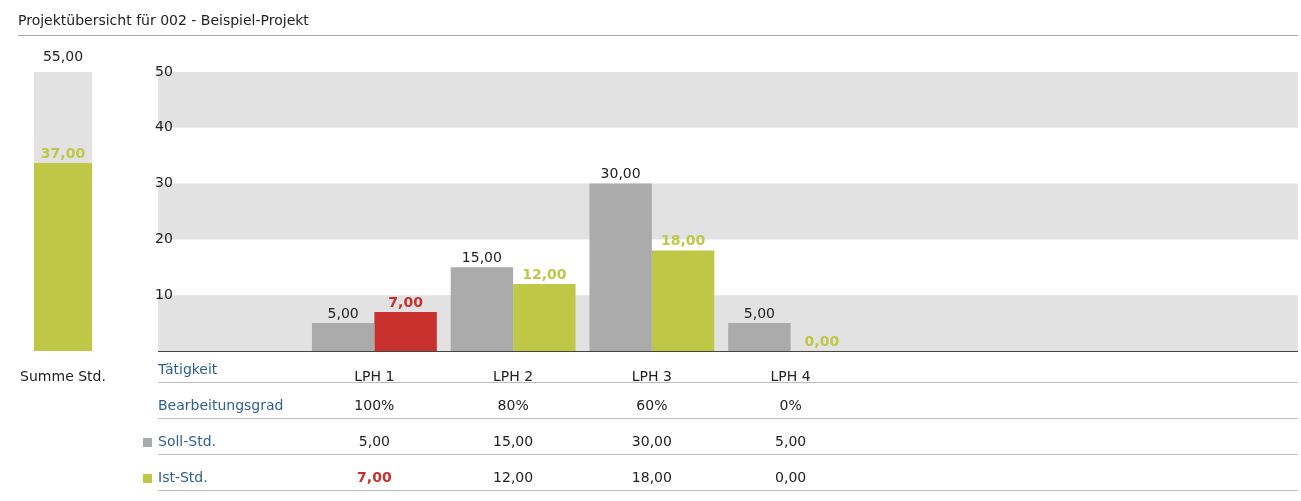  I want to click on x-tick-label: LPH 1, so click(374, 376).